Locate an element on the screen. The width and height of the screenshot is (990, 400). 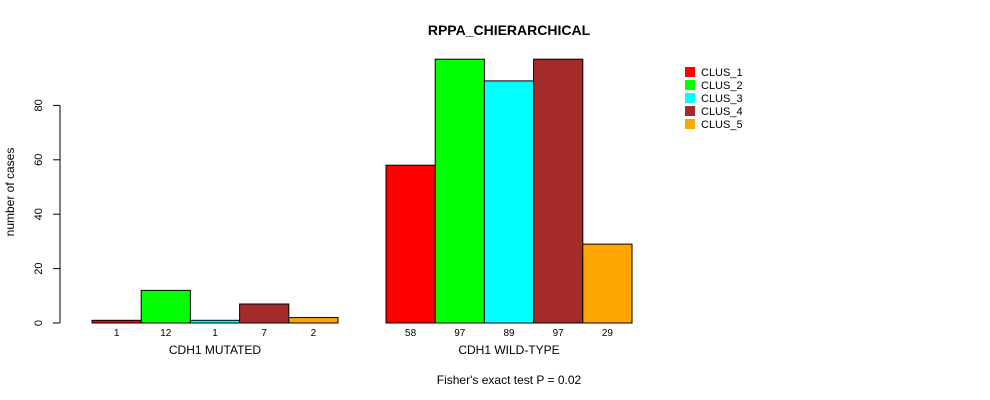
bar-count-label: 29 is located at coordinates (608, 333).